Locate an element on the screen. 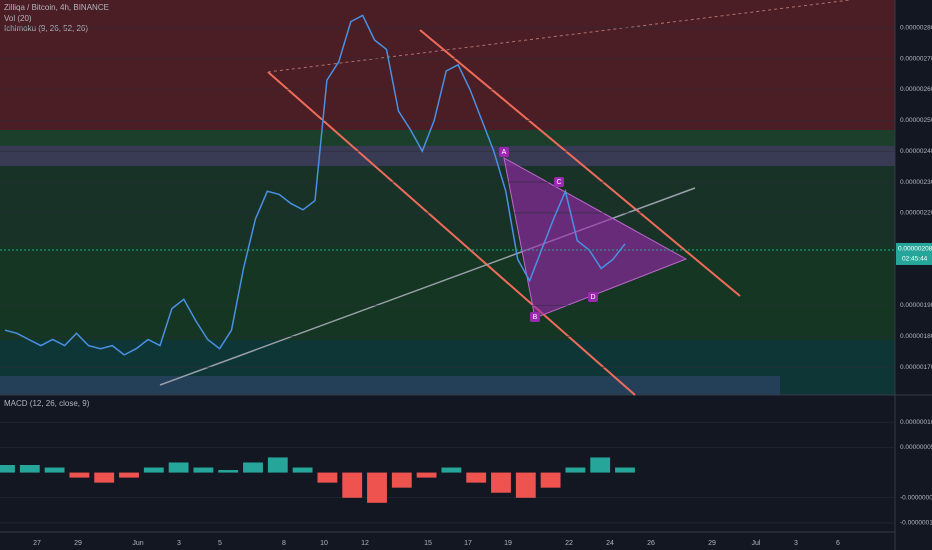  y-tick-label: 0.00000240 is located at coordinates (916, 151).